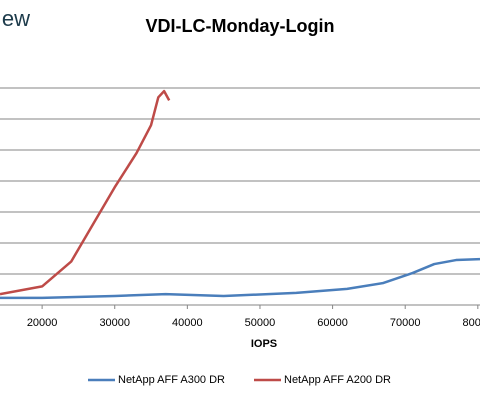 This screenshot has width=480, height=401. What do you see at coordinates (187, 323) in the screenshot?
I see `x-tick-label: 40000` at bounding box center [187, 323].